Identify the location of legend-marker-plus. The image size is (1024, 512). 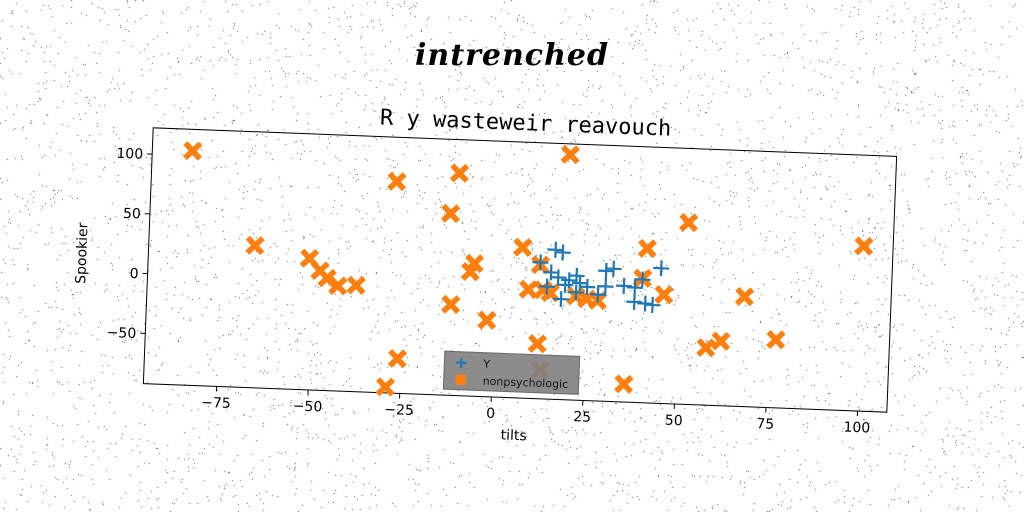
(461, 362).